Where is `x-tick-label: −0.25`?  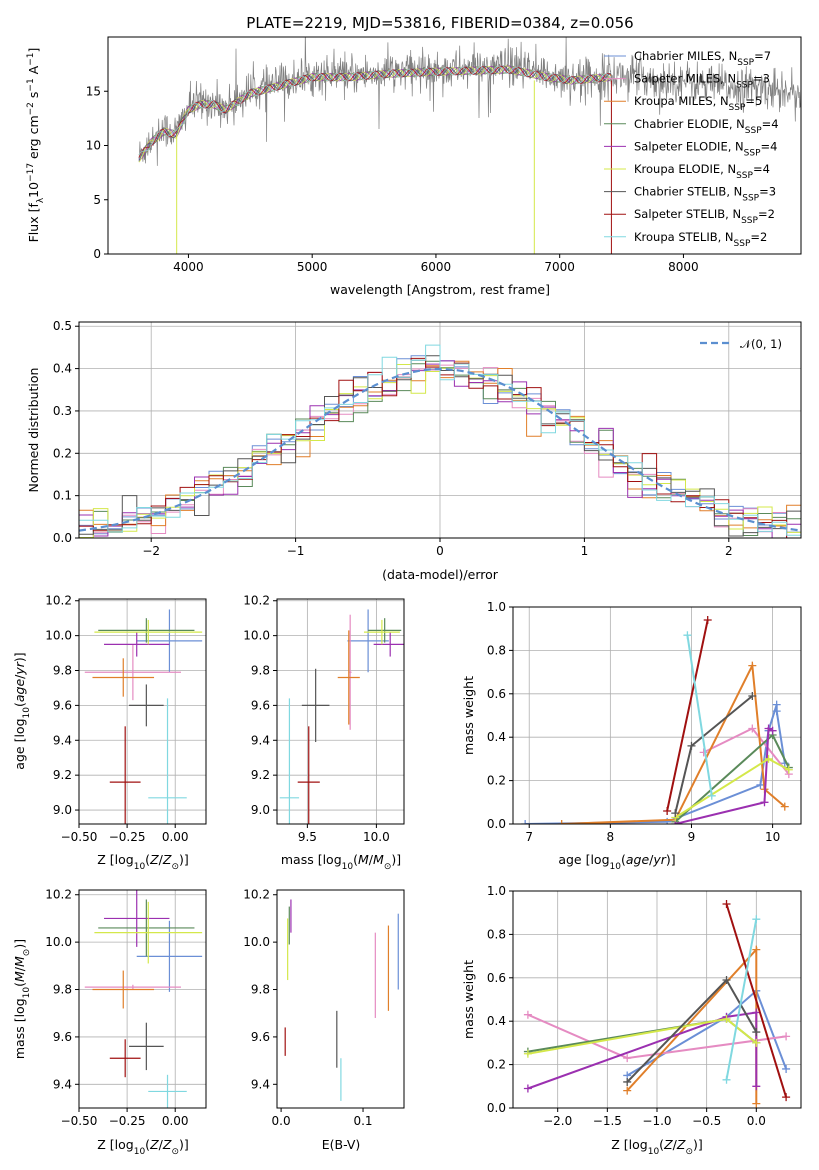 x-tick-label: −0.25 is located at coordinates (127, 1121).